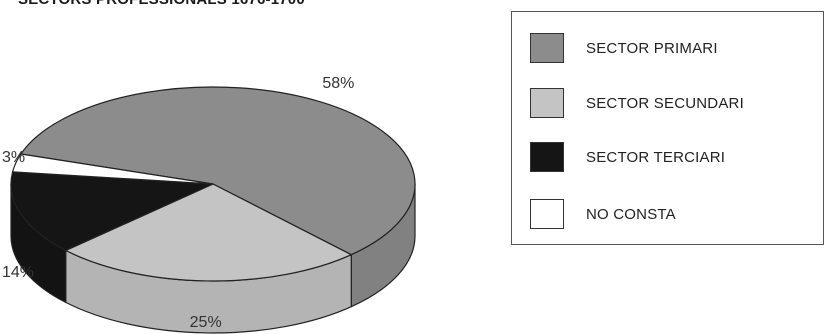 Image resolution: width=828 pixels, height=334 pixels. Describe the element at coordinates (652, 48) in the screenshot. I see `legend-label-sector-primari: SECTOR PRIMARI` at that location.